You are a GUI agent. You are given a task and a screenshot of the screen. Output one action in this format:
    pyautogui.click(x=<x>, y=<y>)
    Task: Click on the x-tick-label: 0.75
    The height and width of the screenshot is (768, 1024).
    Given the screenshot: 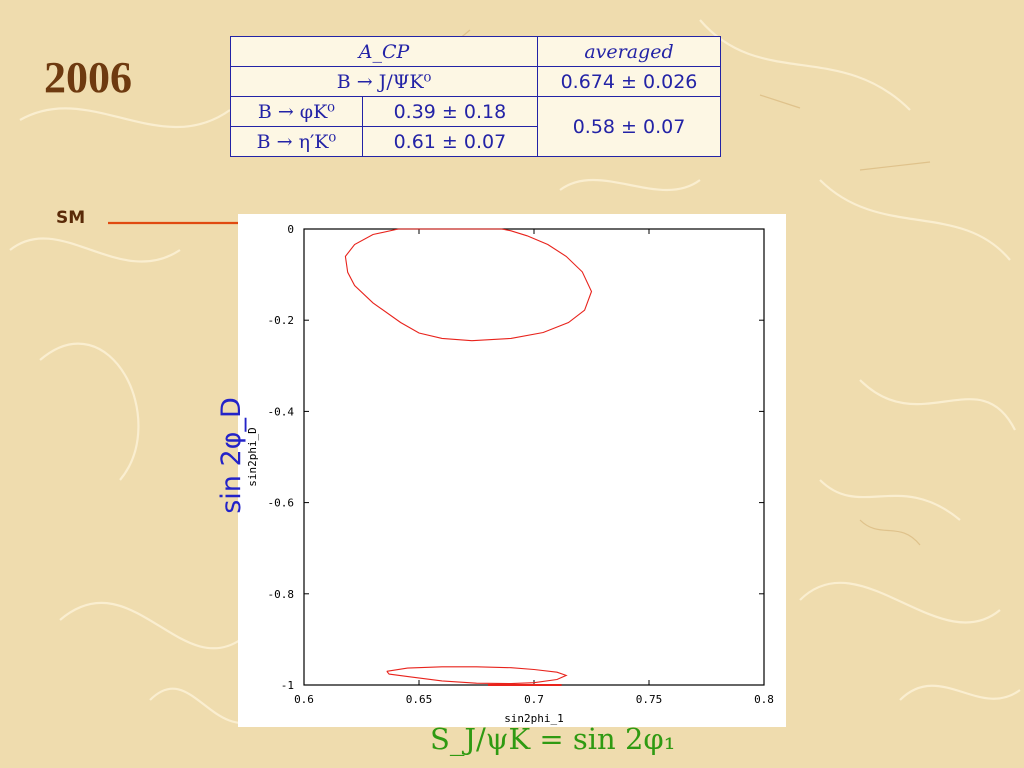 What is the action you would take?
    pyautogui.click(x=649, y=699)
    